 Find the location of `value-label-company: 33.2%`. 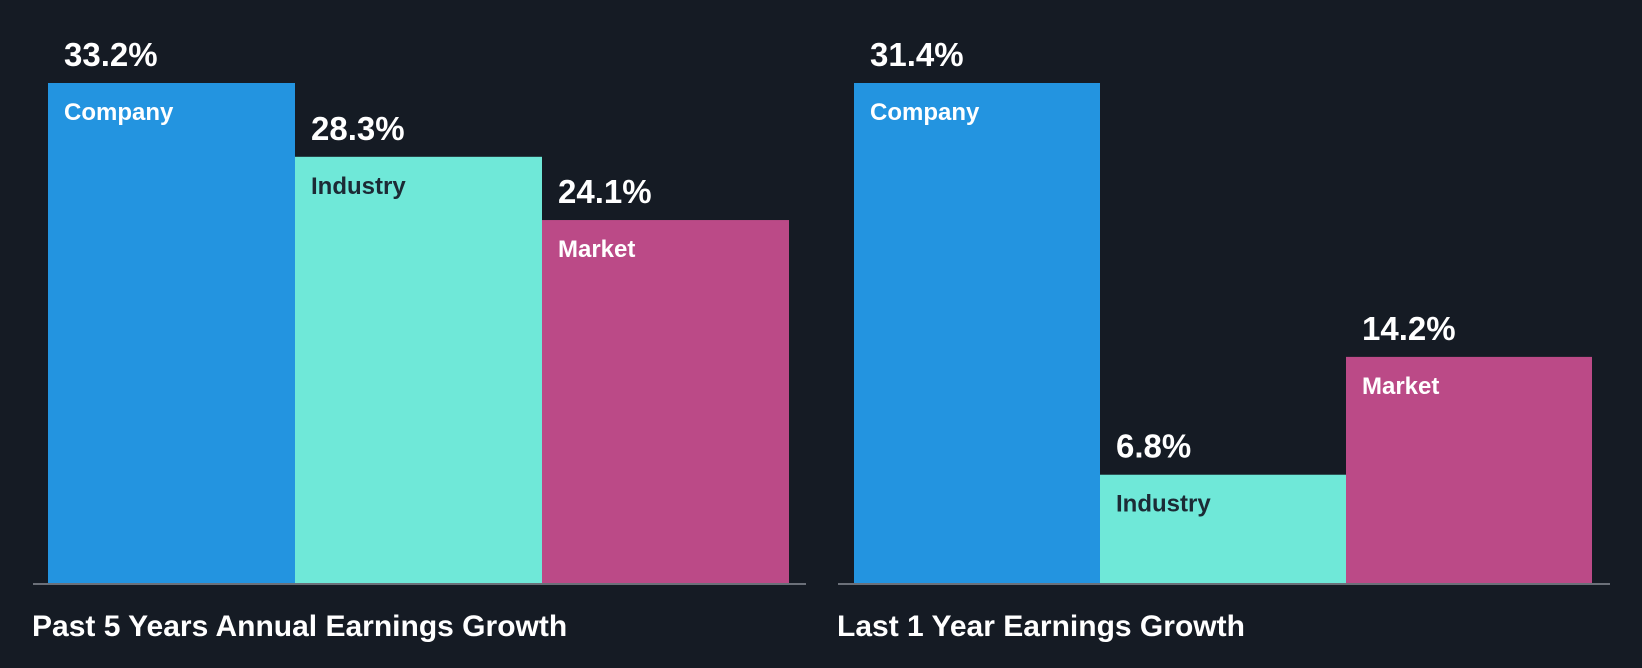

value-label-company: 33.2% is located at coordinates (111, 54).